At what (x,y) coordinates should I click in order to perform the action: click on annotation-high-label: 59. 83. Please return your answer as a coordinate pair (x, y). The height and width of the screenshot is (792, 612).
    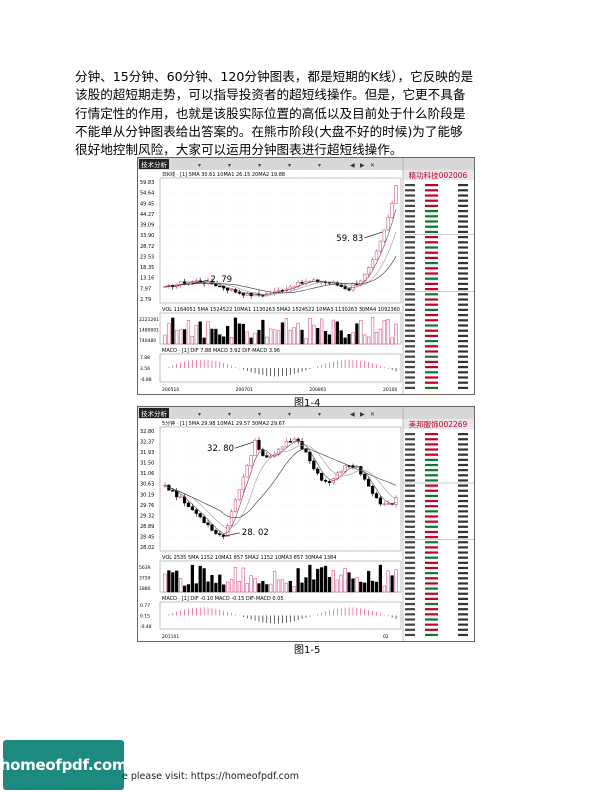
    Looking at the image, I should click on (349, 239).